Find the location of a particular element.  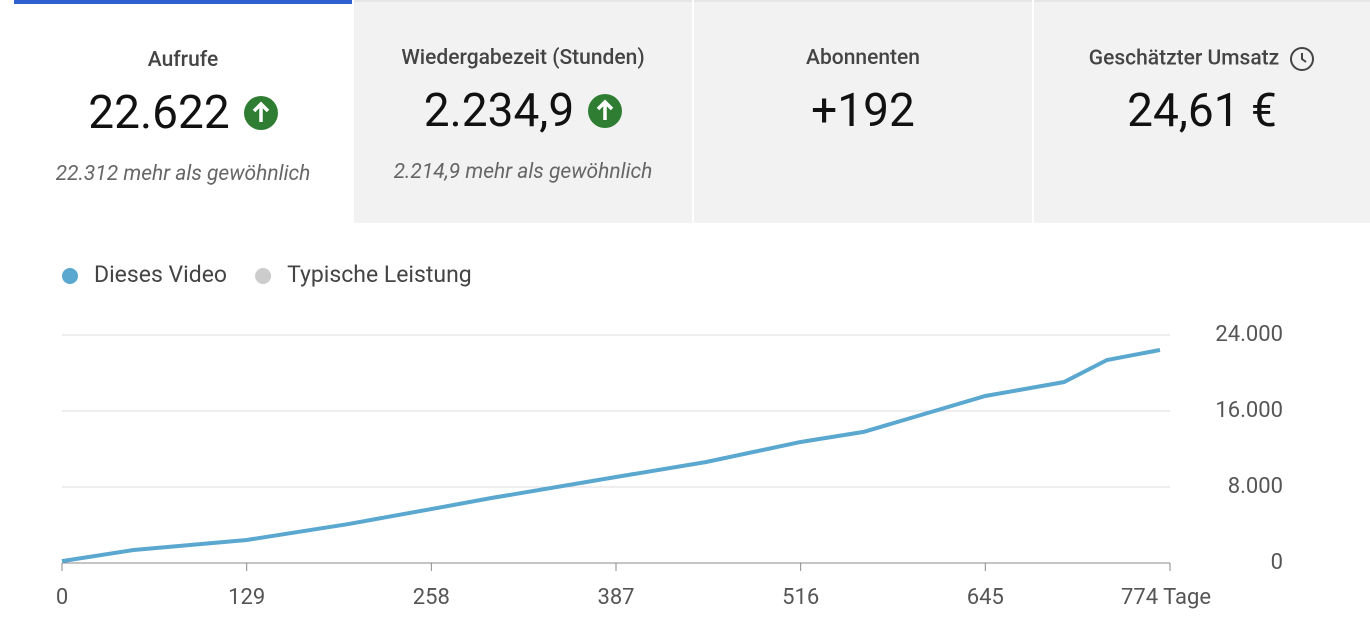

card-title-text: Aufrufe is located at coordinates (183, 60).